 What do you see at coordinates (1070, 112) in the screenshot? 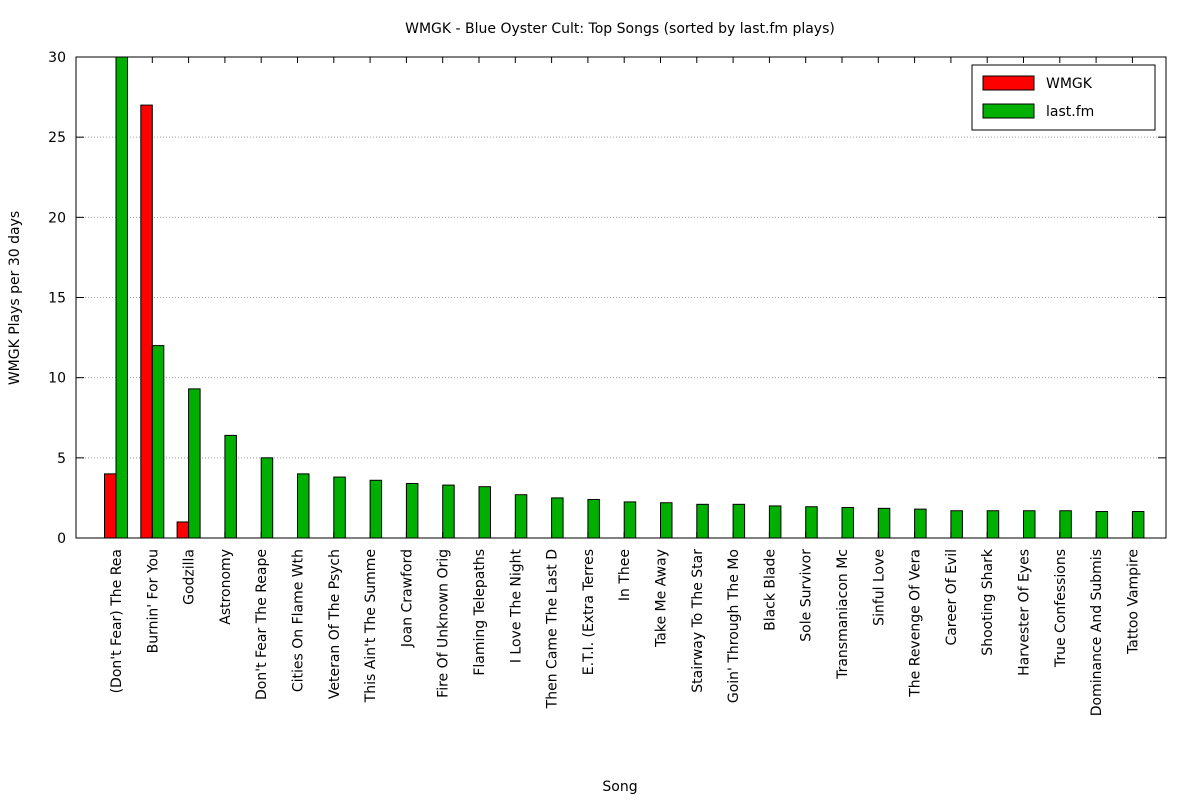
I see `legend-label: last.fm` at bounding box center [1070, 112].